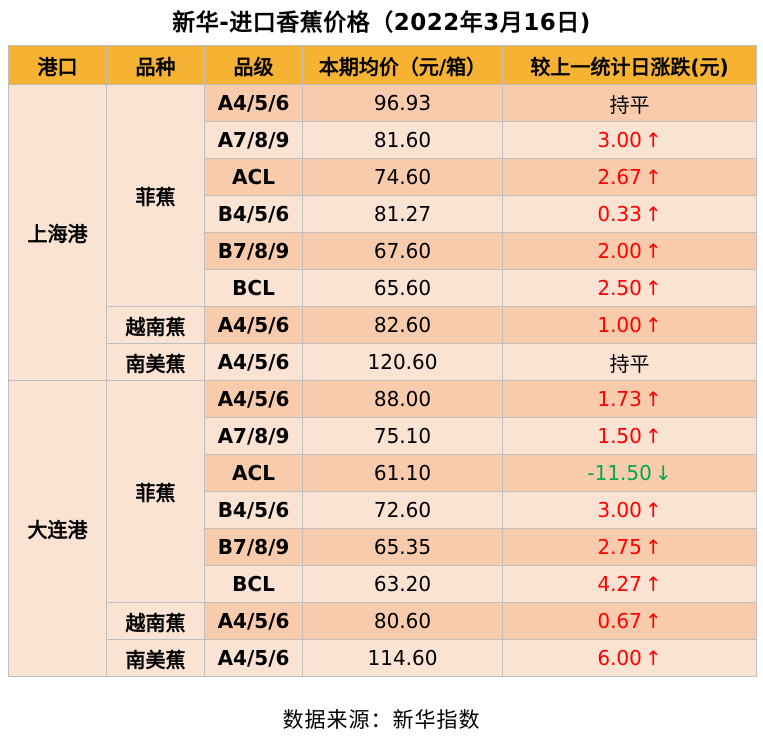  Describe the element at coordinates (619, 547) in the screenshot. I see `change-value: 2.75` at that location.